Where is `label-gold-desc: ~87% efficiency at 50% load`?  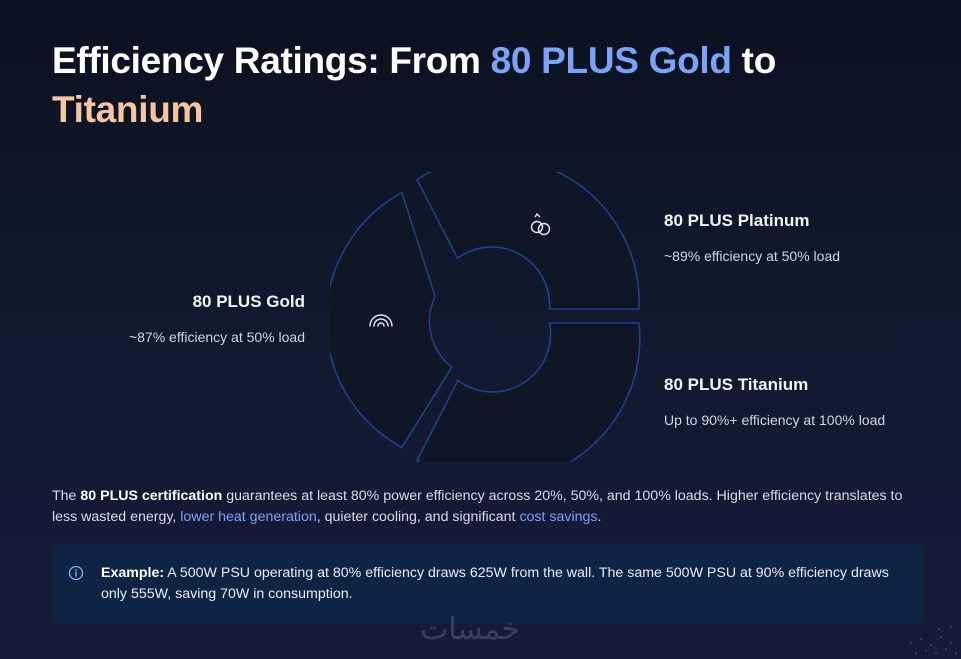 label-gold-desc: ~87% efficiency at 50% load is located at coordinates (216, 337).